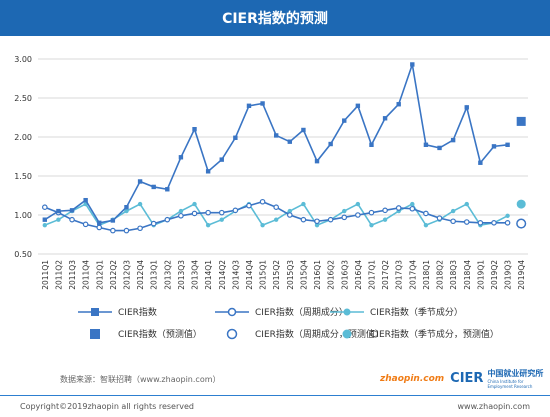  What do you see at coordinates (521, 223) in the screenshot?
I see `forecast-point-cycle` at bounding box center [521, 223].